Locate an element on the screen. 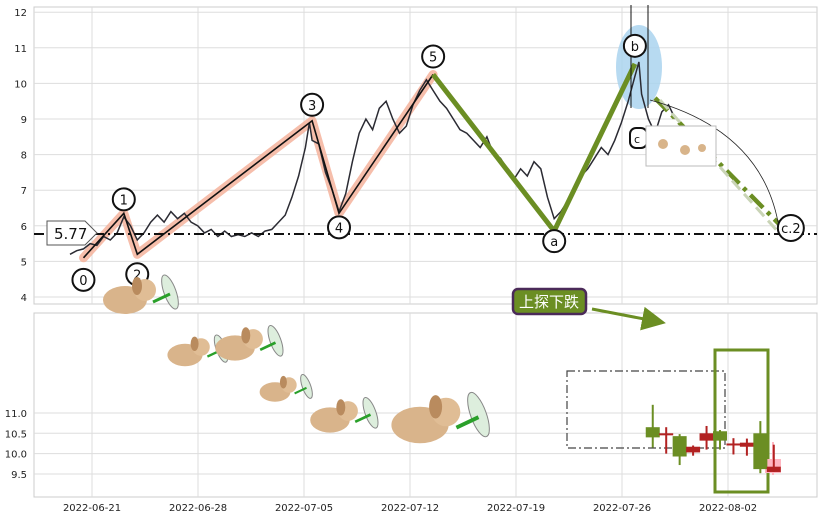  x-tick-label: 2022-07-19 is located at coordinates (516, 508).